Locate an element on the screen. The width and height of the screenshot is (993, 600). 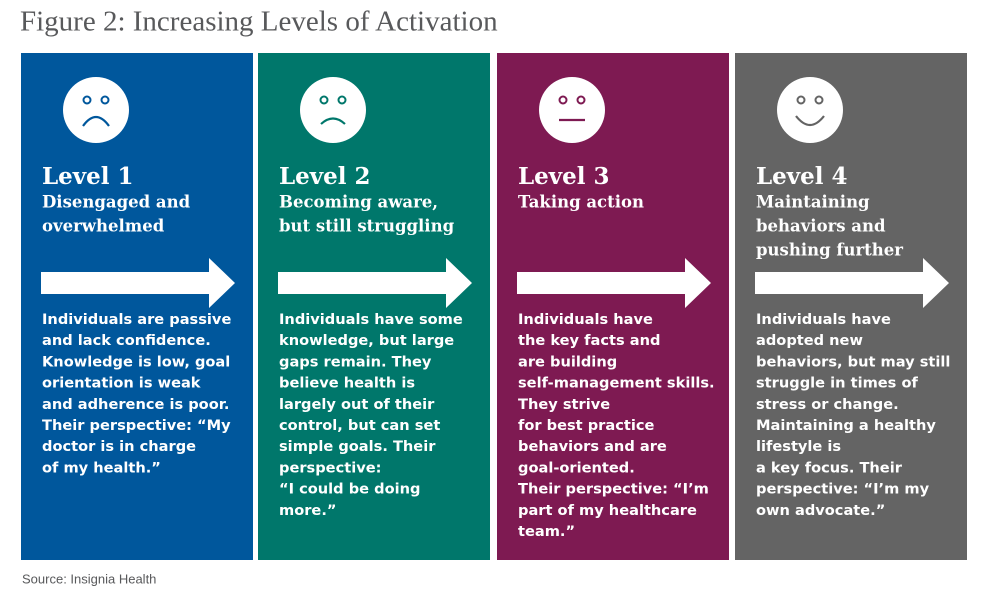
level-description: the key facts and is located at coordinates (589, 340).